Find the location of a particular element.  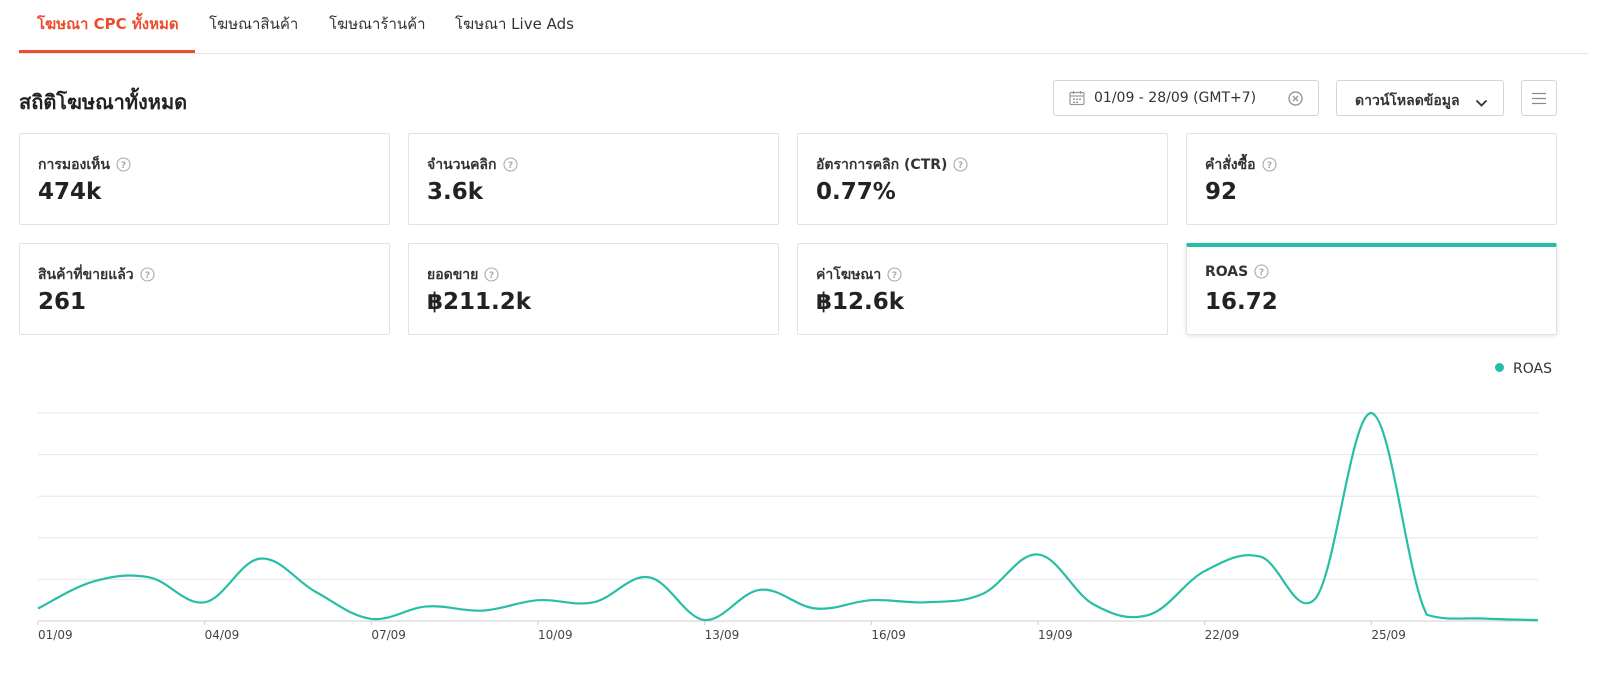

date-range-value: 01/09 - 28/09 (GMT+7) is located at coordinates (1175, 98).